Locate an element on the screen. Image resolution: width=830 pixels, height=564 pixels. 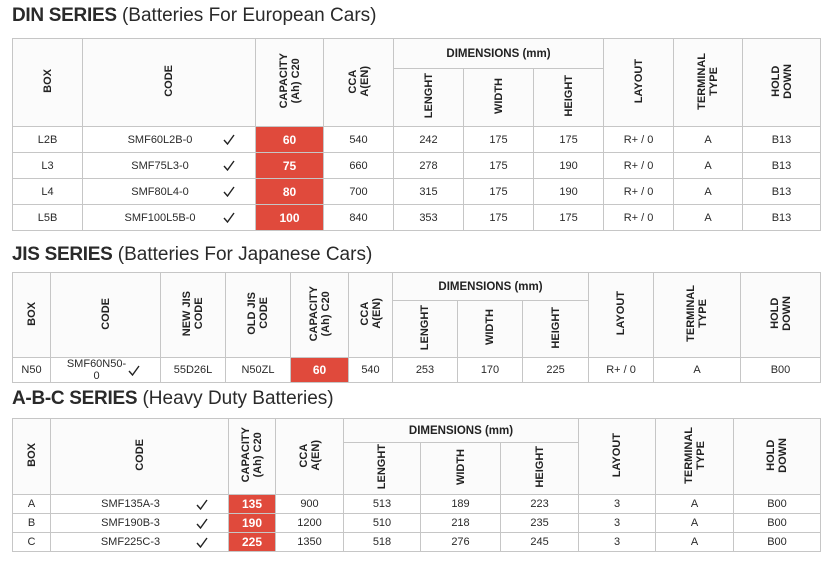
code-cell: SMF80L4-0 is located at coordinates (169, 191).